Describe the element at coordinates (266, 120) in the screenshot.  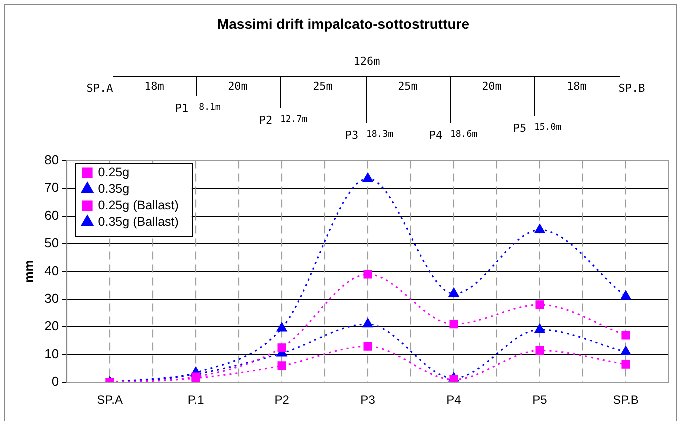
I see `text: P2` at that location.